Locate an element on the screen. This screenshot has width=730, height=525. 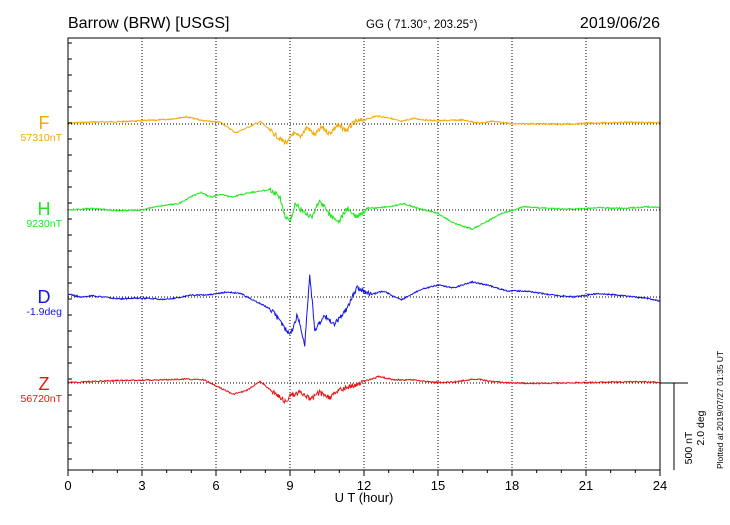
series-line-h is located at coordinates (364, 208).